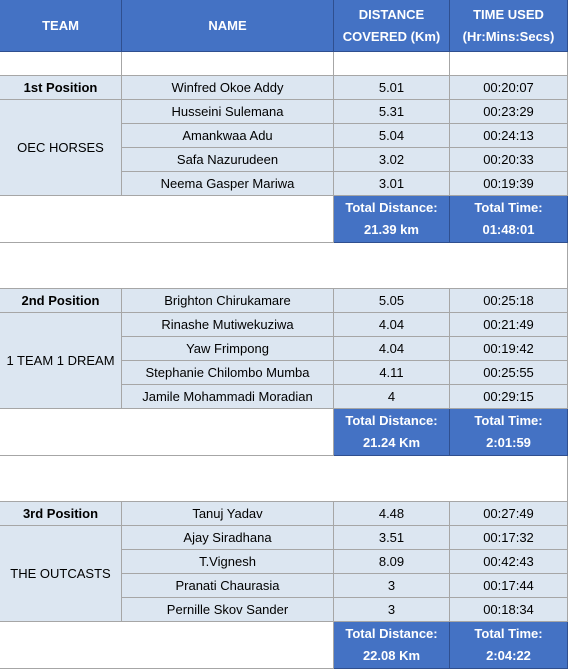  I want to click on member-time: 00:42:43, so click(509, 562).